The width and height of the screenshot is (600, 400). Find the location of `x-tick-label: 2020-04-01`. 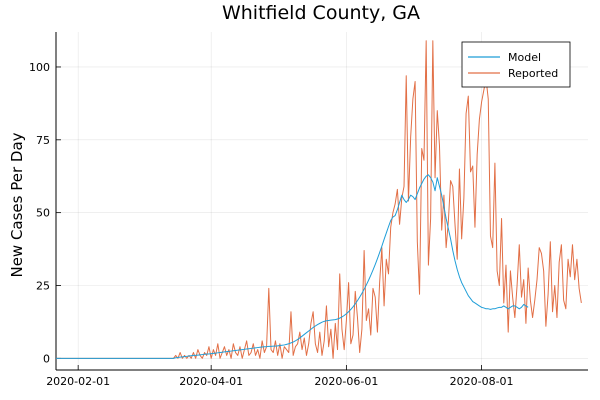

x-tick-label: 2020-04-01 is located at coordinates (211, 381).